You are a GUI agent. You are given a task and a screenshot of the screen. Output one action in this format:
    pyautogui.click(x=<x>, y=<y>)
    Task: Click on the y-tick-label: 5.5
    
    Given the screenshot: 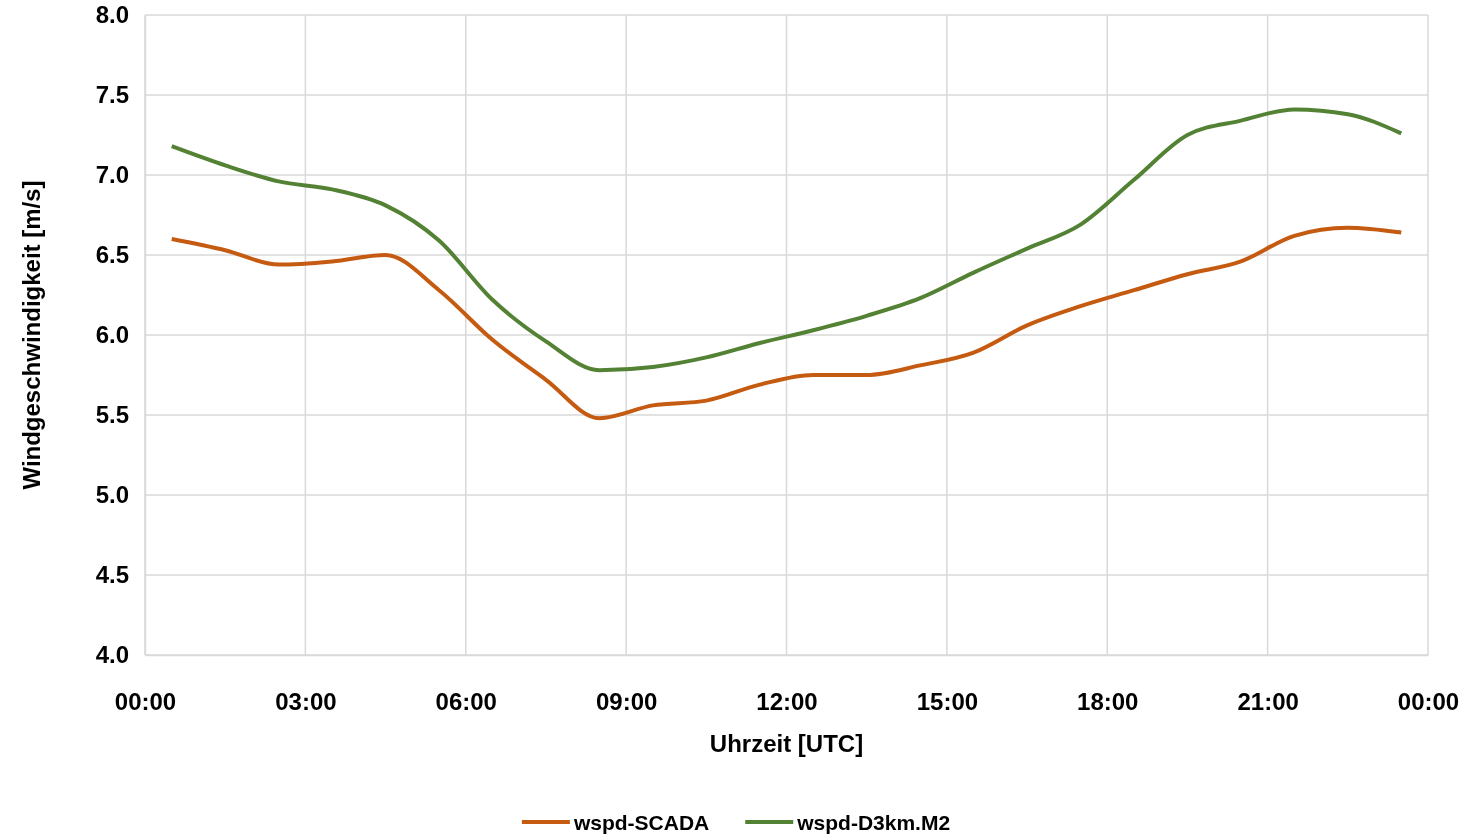 What is the action you would take?
    pyautogui.click(x=112, y=415)
    